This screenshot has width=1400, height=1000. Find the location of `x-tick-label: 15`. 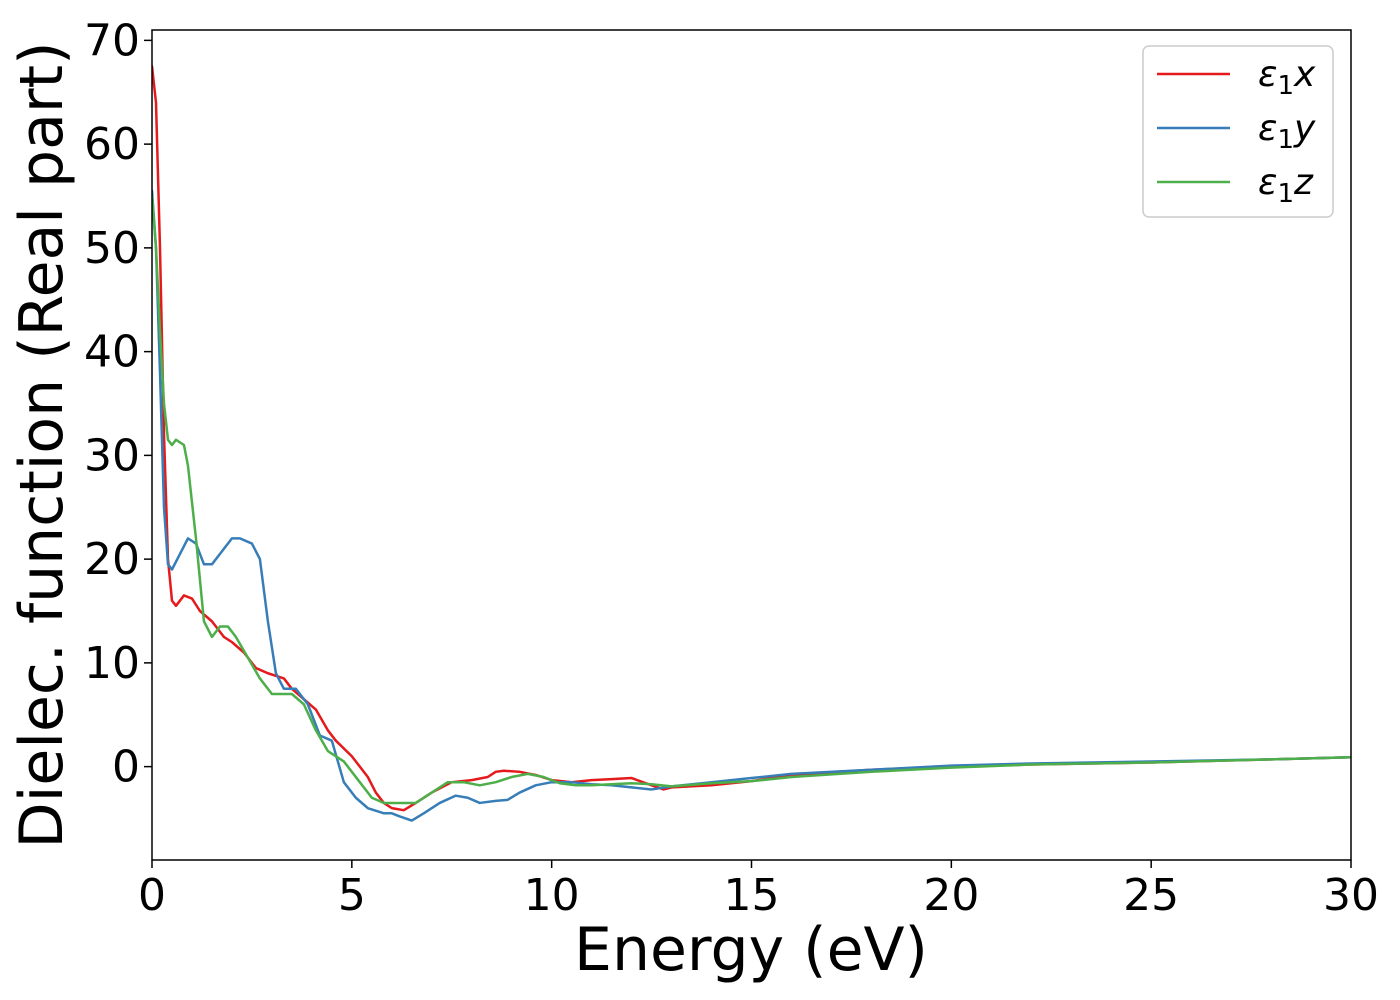

x-tick-label: 15 is located at coordinates (752, 895).